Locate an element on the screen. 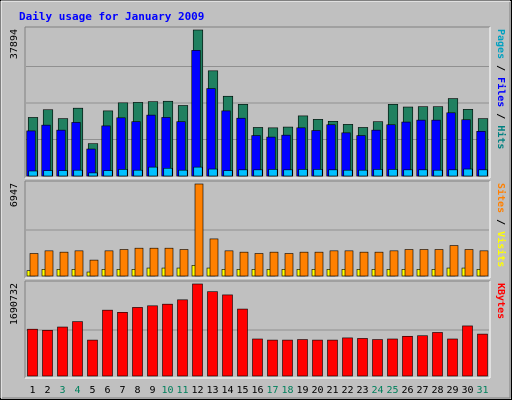 This screenshot has width=512, height=400. day-label-28: 28 is located at coordinates (437, 390).